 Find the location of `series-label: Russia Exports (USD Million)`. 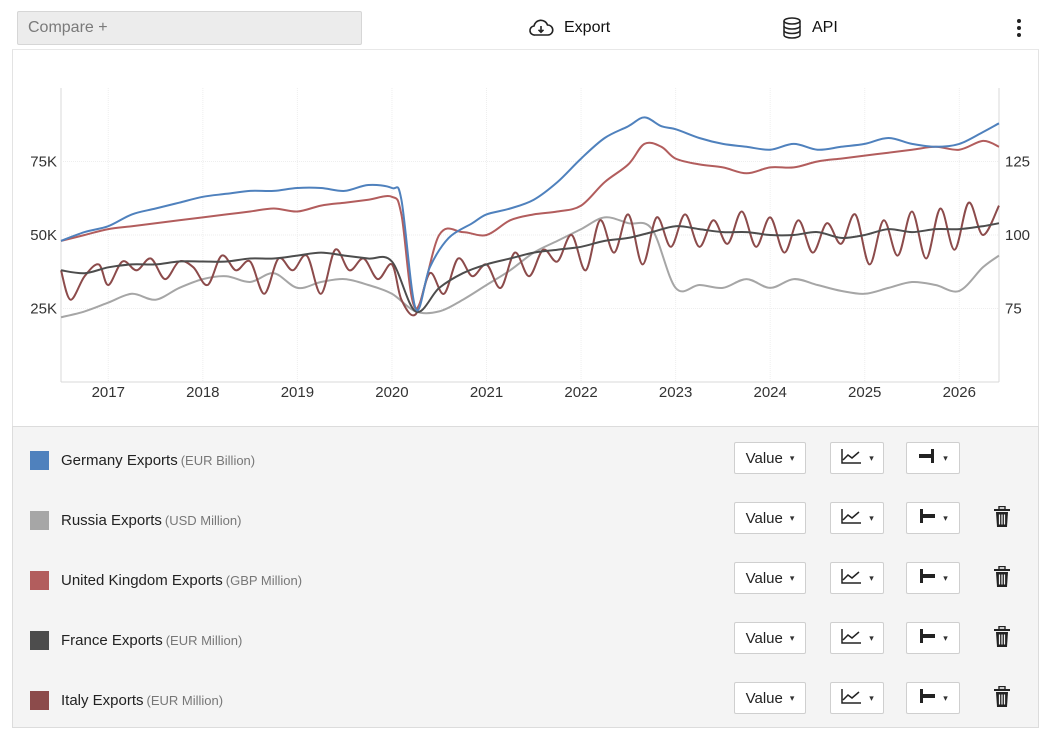

series-label: Russia Exports (USD Million) is located at coordinates (151, 520).